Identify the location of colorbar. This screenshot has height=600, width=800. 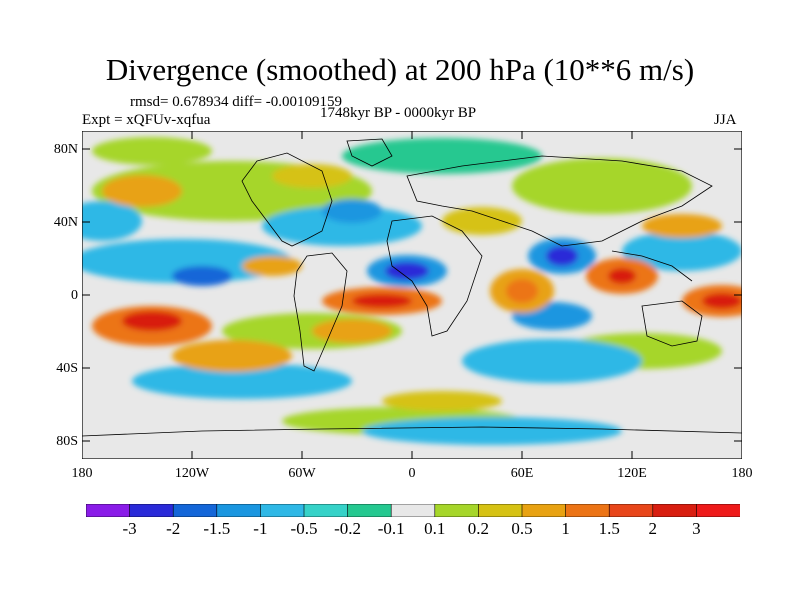
(413, 510).